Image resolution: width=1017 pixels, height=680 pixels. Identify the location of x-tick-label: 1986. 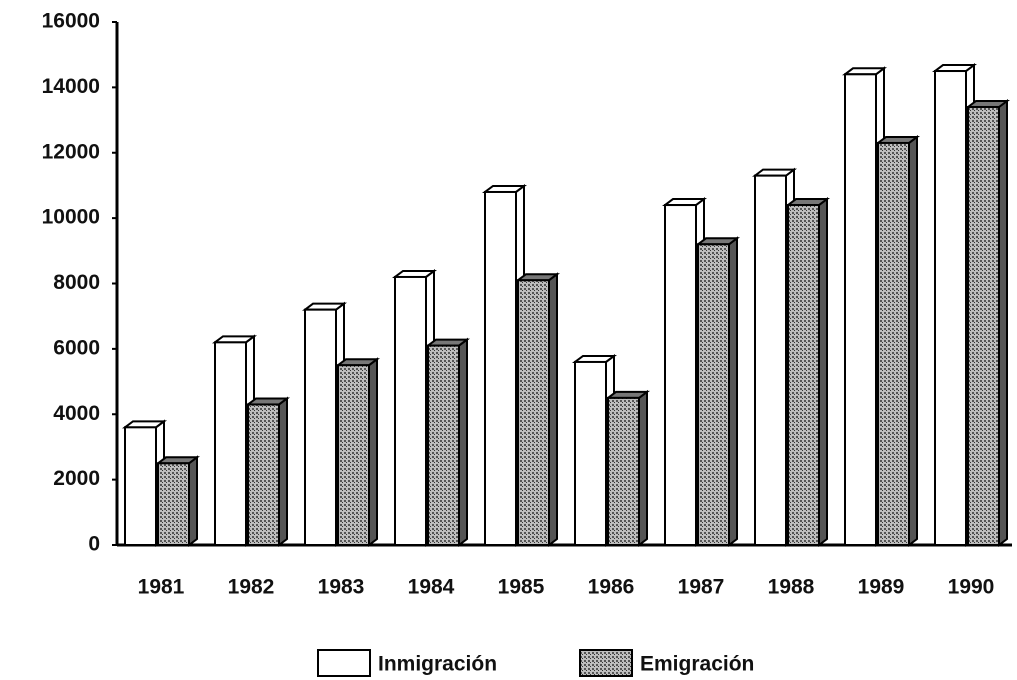
(611, 587).